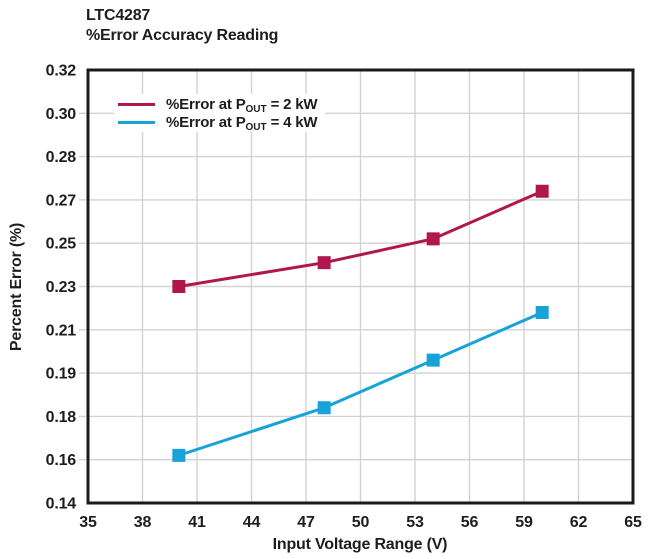 The height and width of the screenshot is (559, 657). What do you see at coordinates (118, 15) in the screenshot?
I see `chart-title-line1: LTC4287` at bounding box center [118, 15].